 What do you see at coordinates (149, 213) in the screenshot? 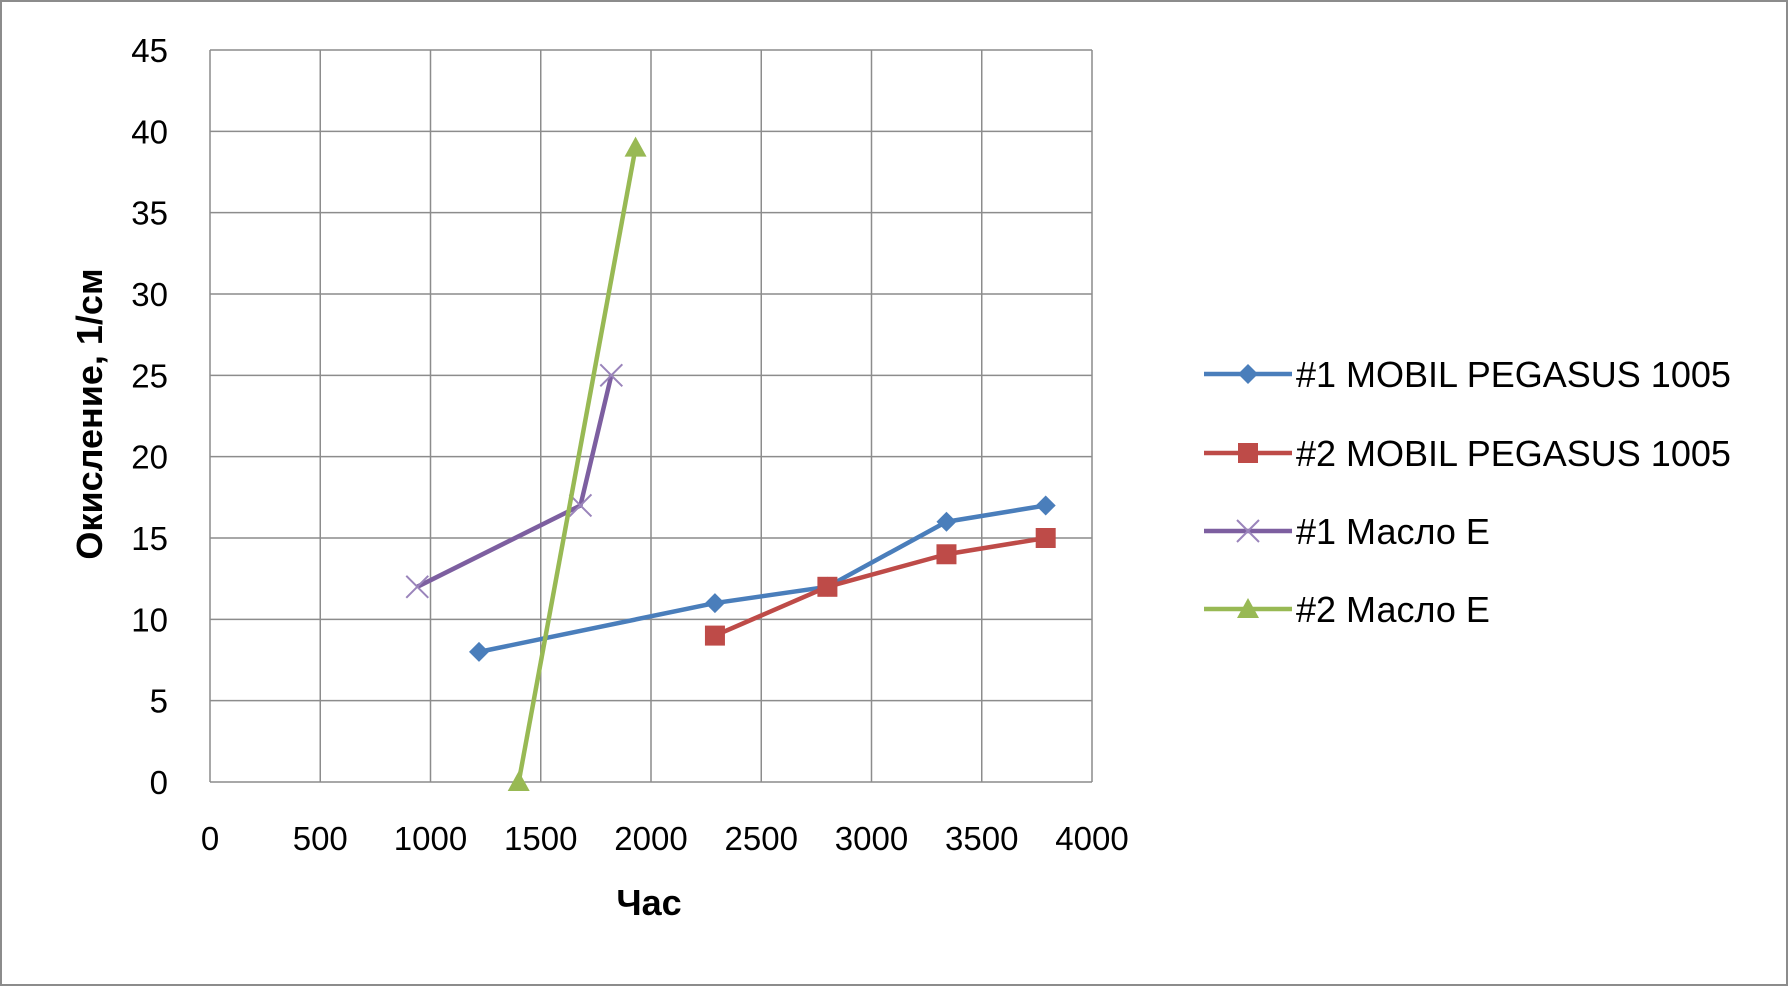
I see `y-tick-label: 35` at bounding box center [149, 213].